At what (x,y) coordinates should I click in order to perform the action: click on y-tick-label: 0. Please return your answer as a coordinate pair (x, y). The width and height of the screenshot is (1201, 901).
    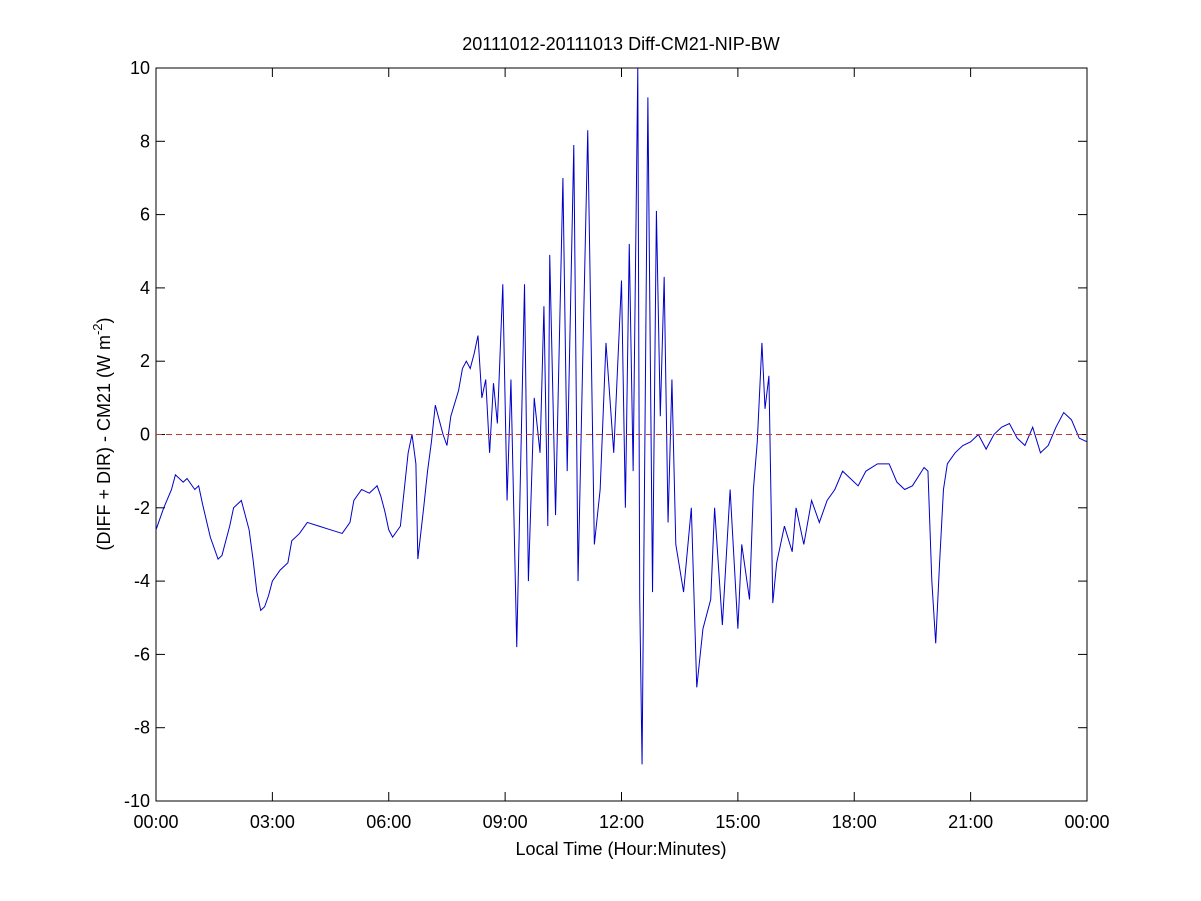
    Looking at the image, I should click on (145, 435).